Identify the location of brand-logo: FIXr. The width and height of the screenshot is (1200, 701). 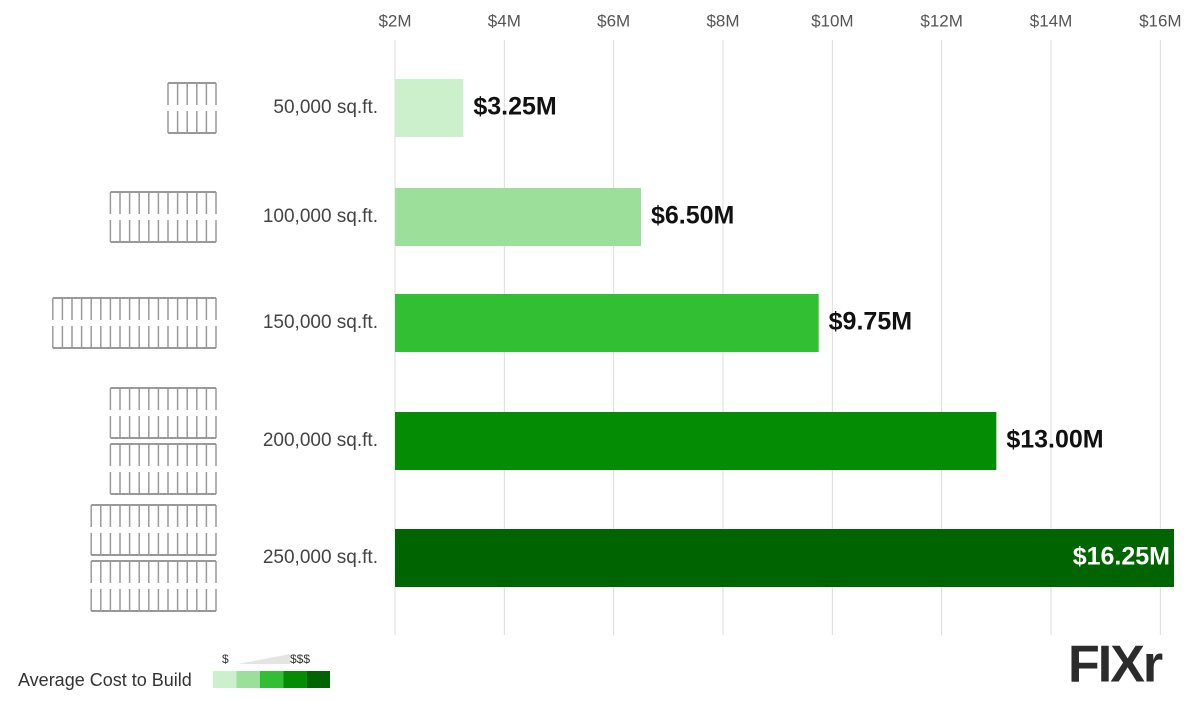
(1115, 665).